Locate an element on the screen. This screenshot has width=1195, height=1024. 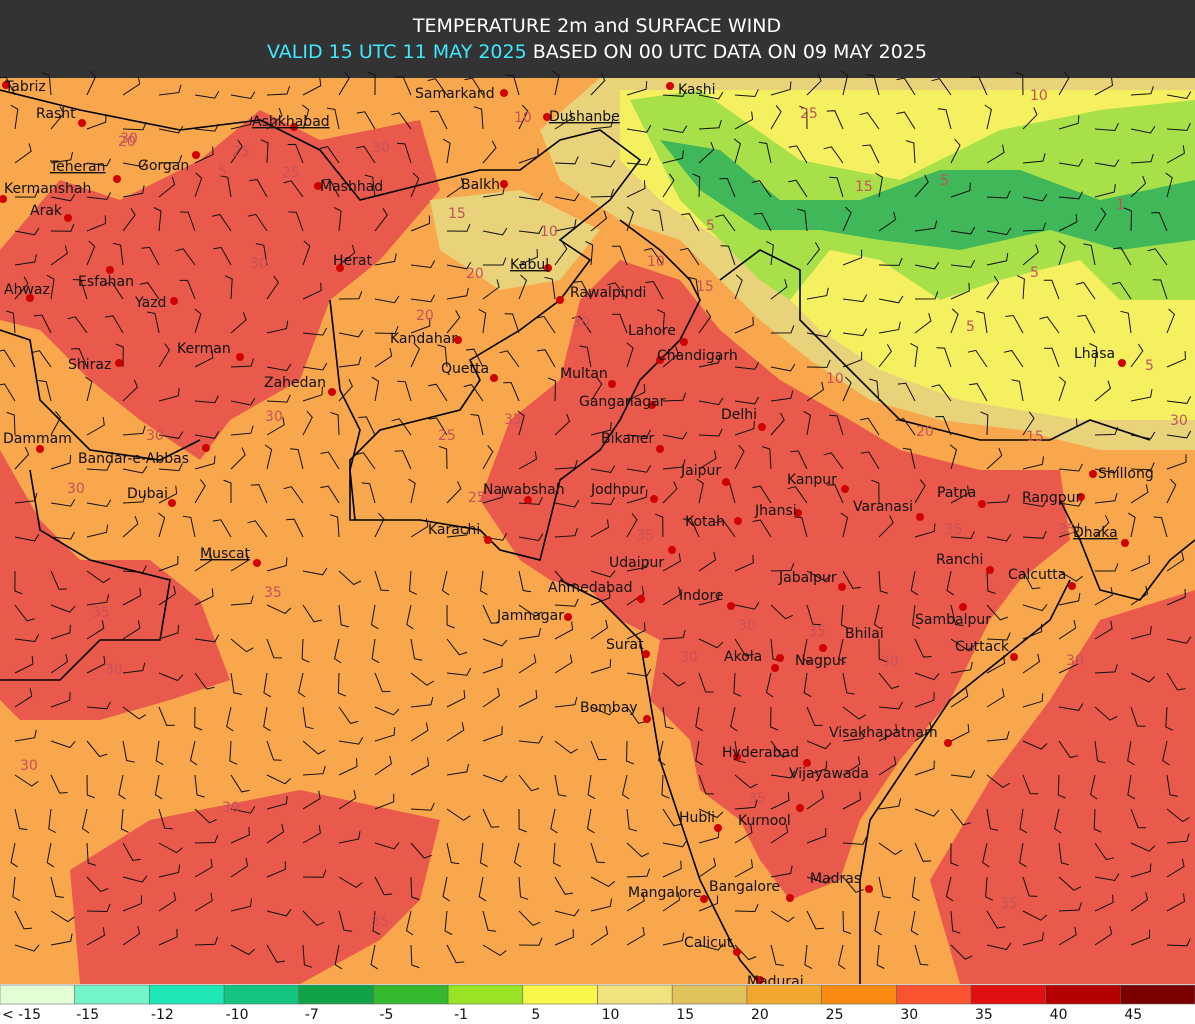
colorbar-label: 10 is located at coordinates (611, 1015).